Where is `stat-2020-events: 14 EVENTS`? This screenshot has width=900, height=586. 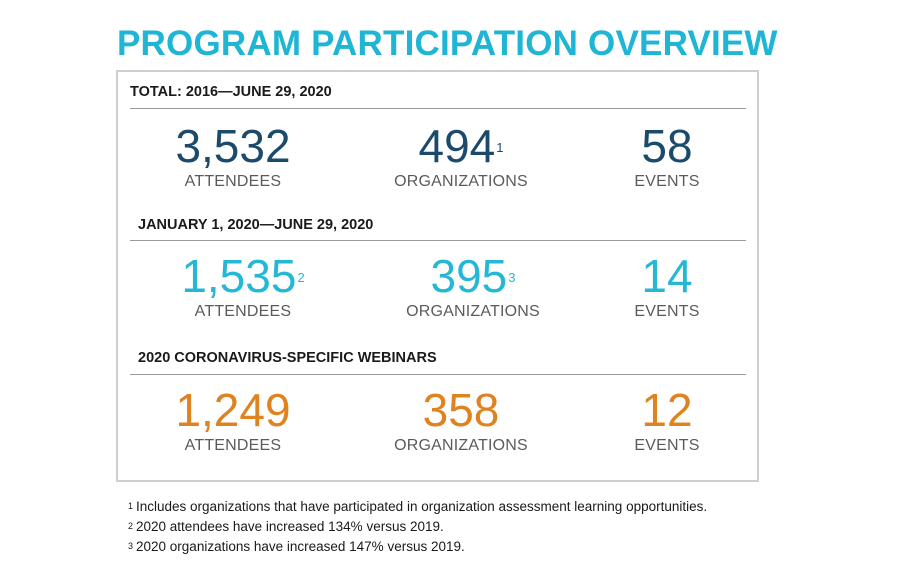 stat-2020-events: 14 EVENTS is located at coordinates (667, 286).